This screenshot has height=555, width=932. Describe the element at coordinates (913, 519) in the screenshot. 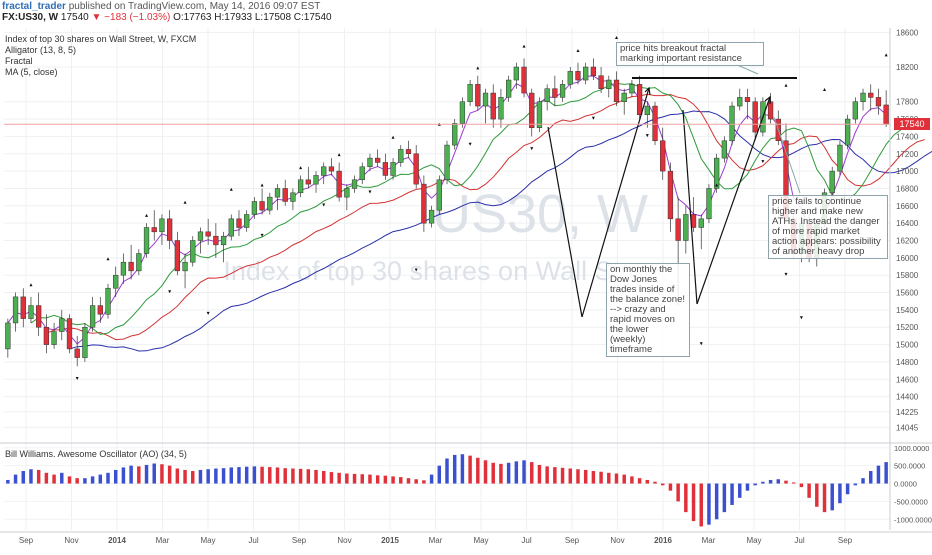

I see `ao-tick-label: -1000.0000` at that location.